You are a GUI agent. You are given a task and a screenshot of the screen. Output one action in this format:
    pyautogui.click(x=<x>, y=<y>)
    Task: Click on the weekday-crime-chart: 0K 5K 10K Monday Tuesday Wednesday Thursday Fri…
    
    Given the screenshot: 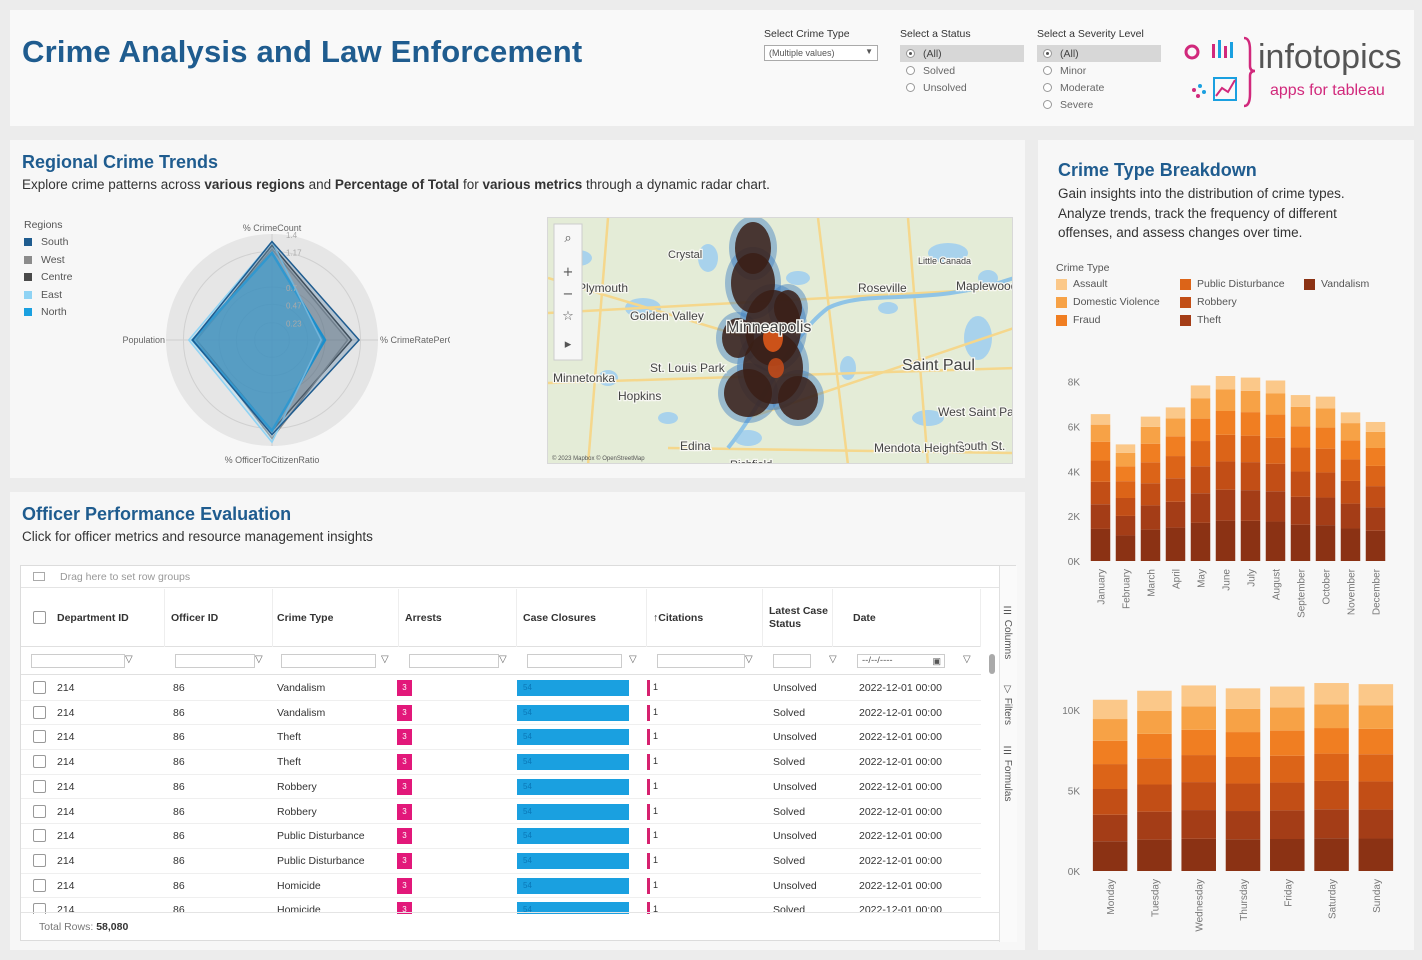 What is the action you would take?
    pyautogui.click(x=1227, y=801)
    